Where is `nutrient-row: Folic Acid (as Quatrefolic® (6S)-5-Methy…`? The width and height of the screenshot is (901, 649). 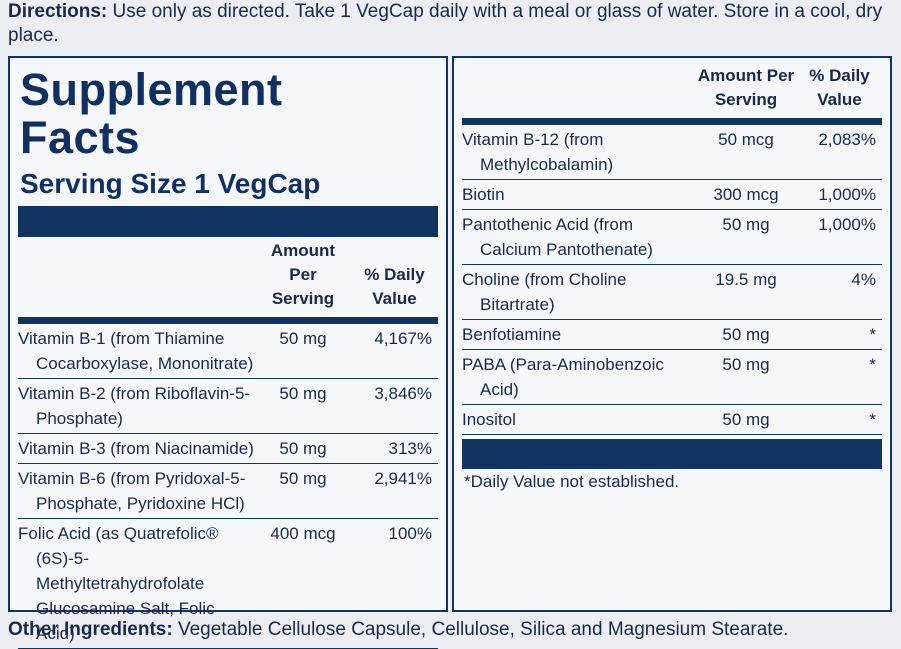
nutrient-row: Folic Acid (as Quatrefolic® (6S)-5-Methy… is located at coordinates (228, 583).